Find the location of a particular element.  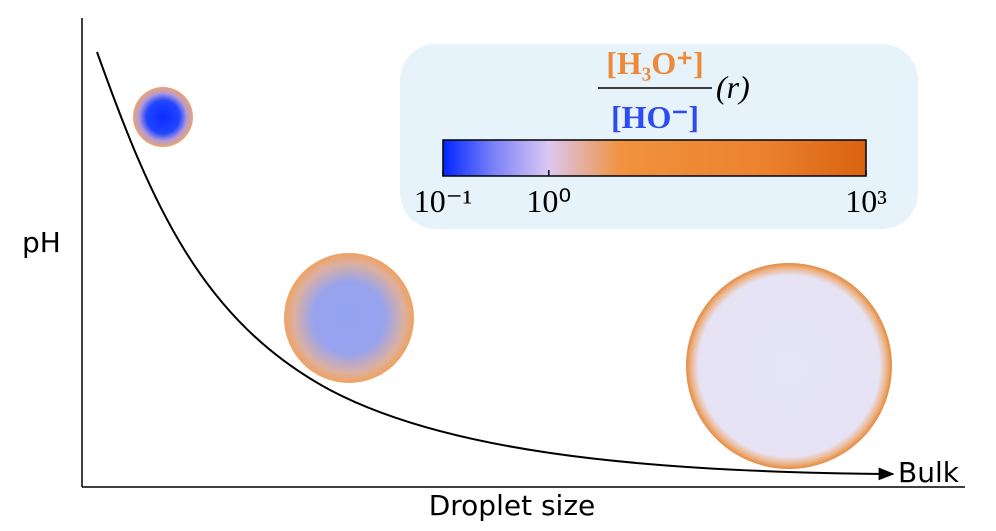

medium-droplet is located at coordinates (349, 318).